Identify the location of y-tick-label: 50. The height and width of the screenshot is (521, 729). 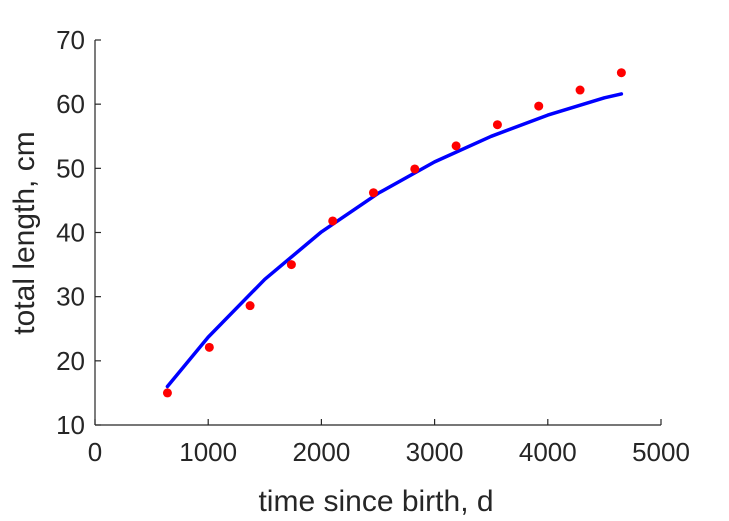
(70, 168).